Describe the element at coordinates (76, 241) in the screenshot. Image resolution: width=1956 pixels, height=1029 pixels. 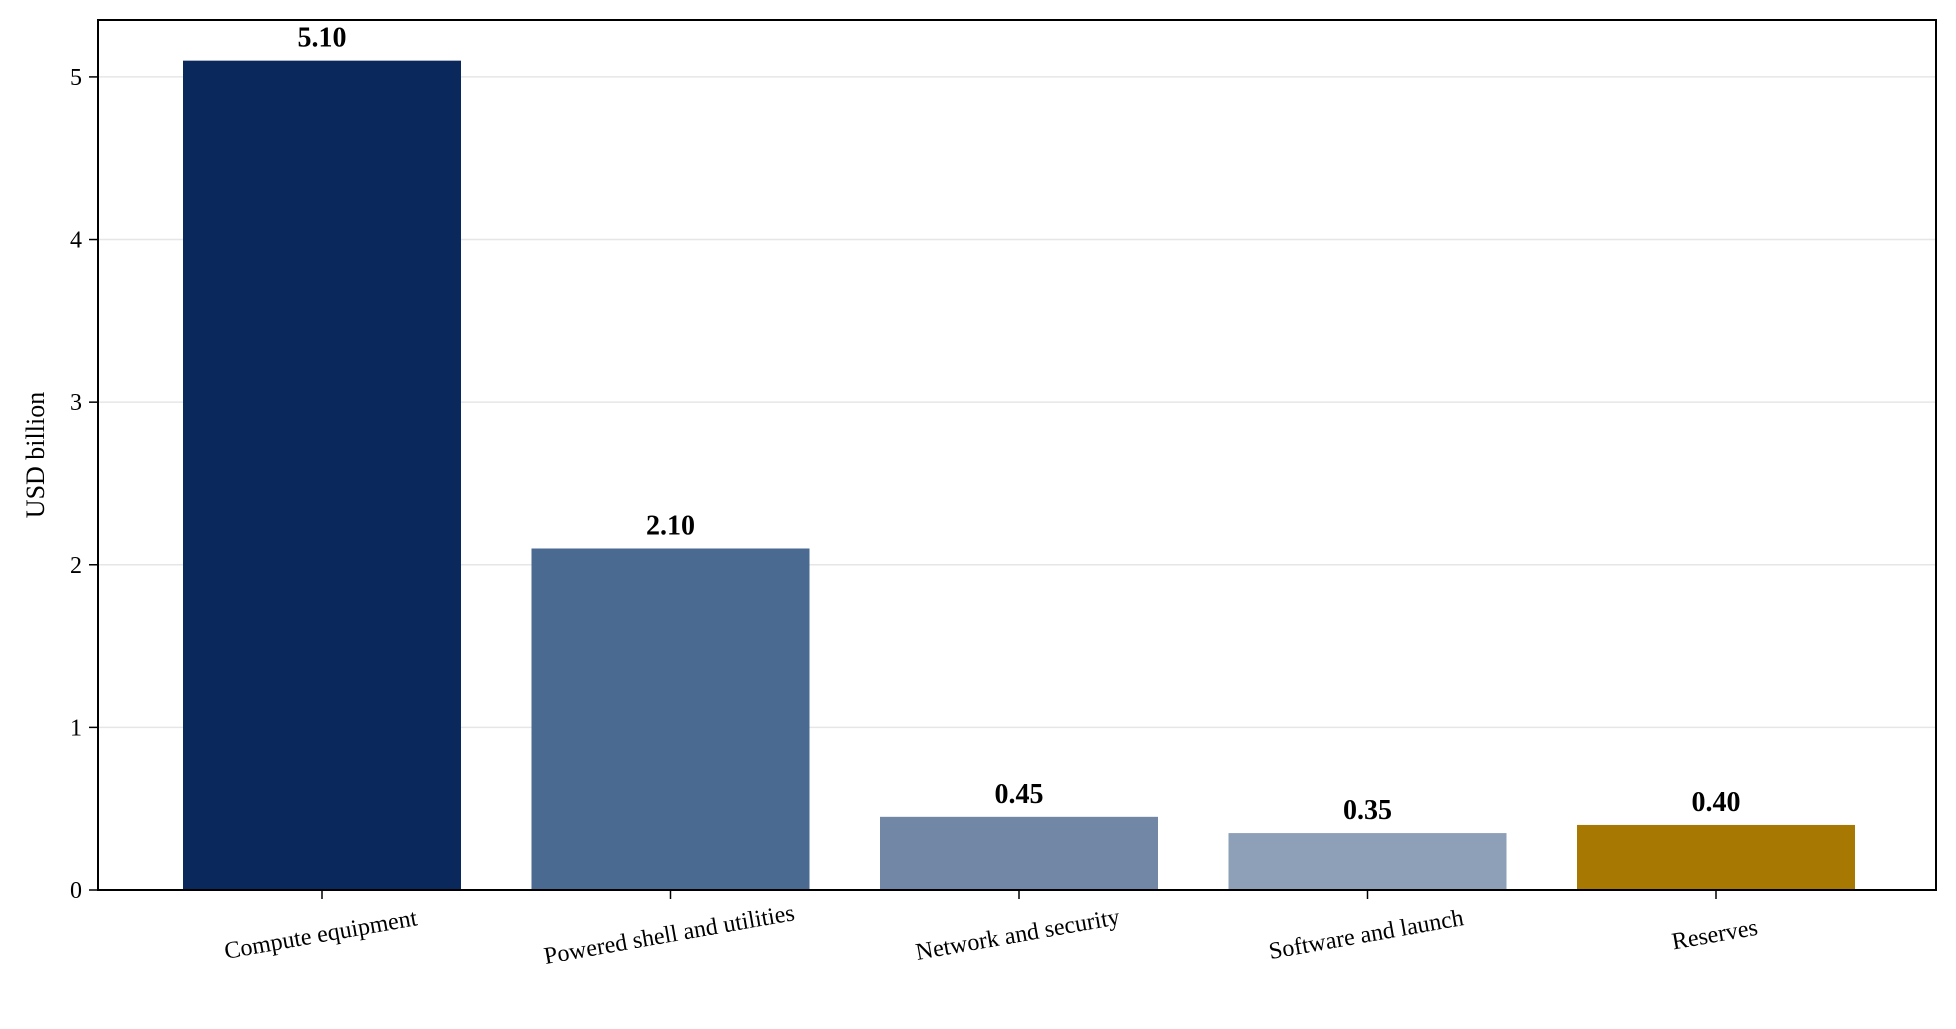
I see `y-tick-label: 4` at that location.